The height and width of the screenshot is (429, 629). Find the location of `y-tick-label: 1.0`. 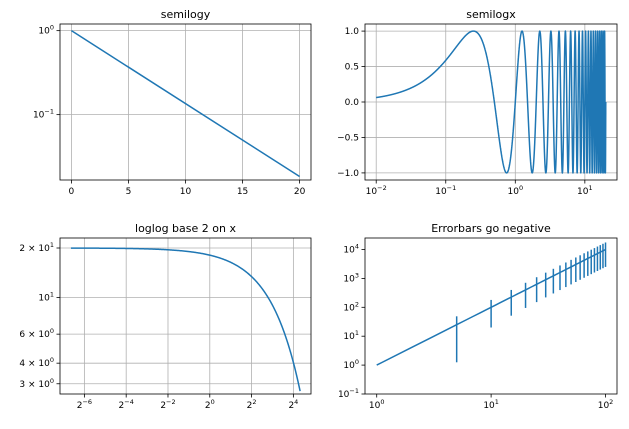

y-tick-label: 1.0 is located at coordinates (352, 32).